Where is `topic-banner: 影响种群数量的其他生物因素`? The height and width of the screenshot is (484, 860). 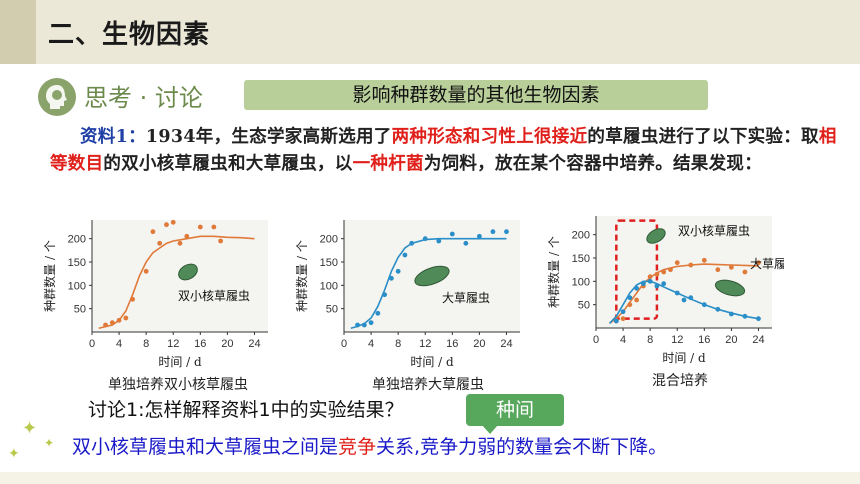 topic-banner: 影响种群数量的其他生物因素 is located at coordinates (476, 95).